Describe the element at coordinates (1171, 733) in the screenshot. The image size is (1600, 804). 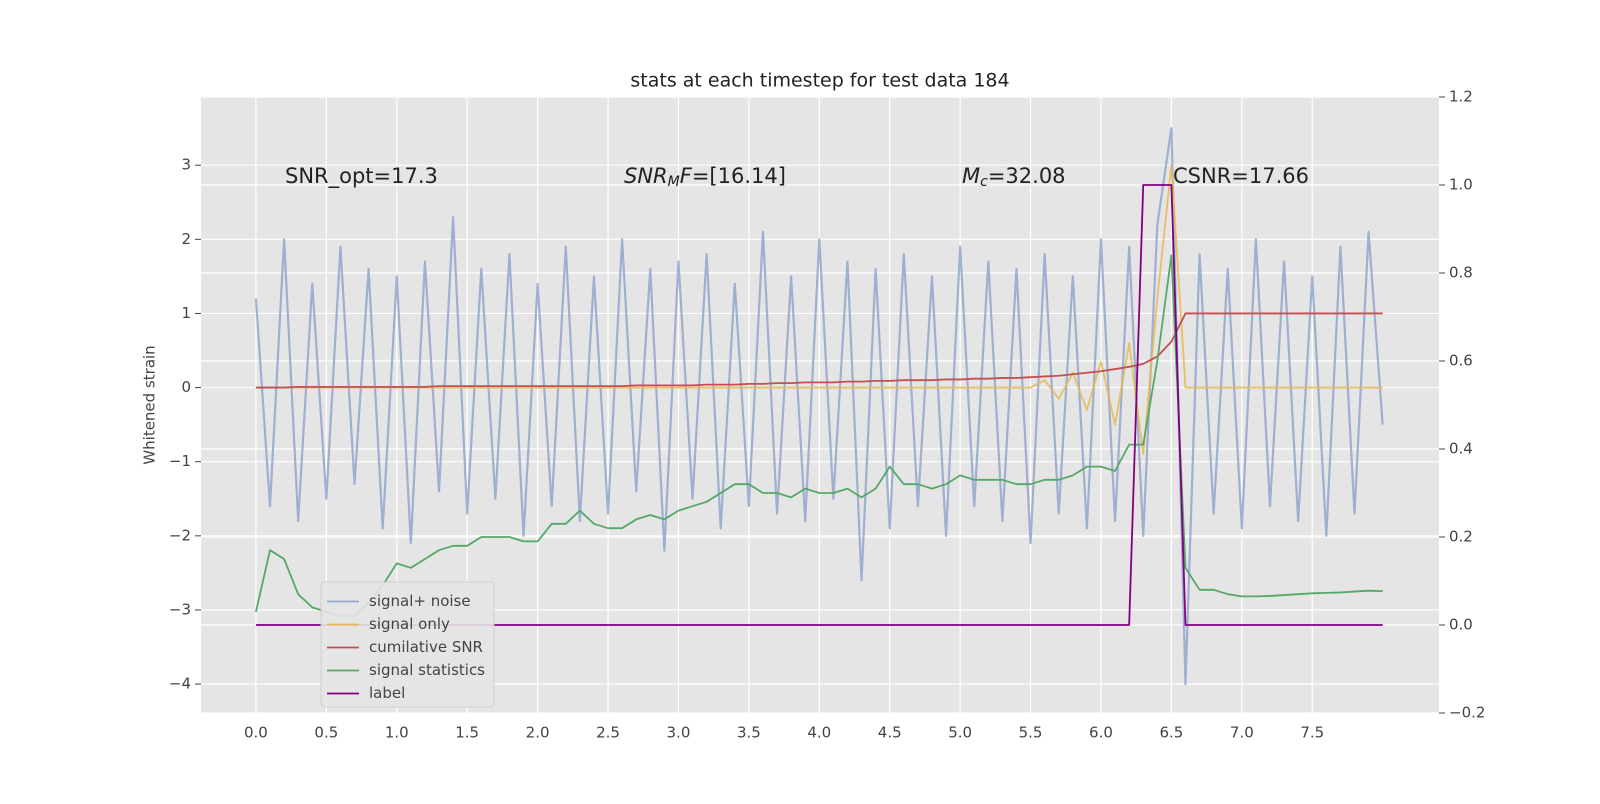
I see `x-tick-label: 6.5` at that location.